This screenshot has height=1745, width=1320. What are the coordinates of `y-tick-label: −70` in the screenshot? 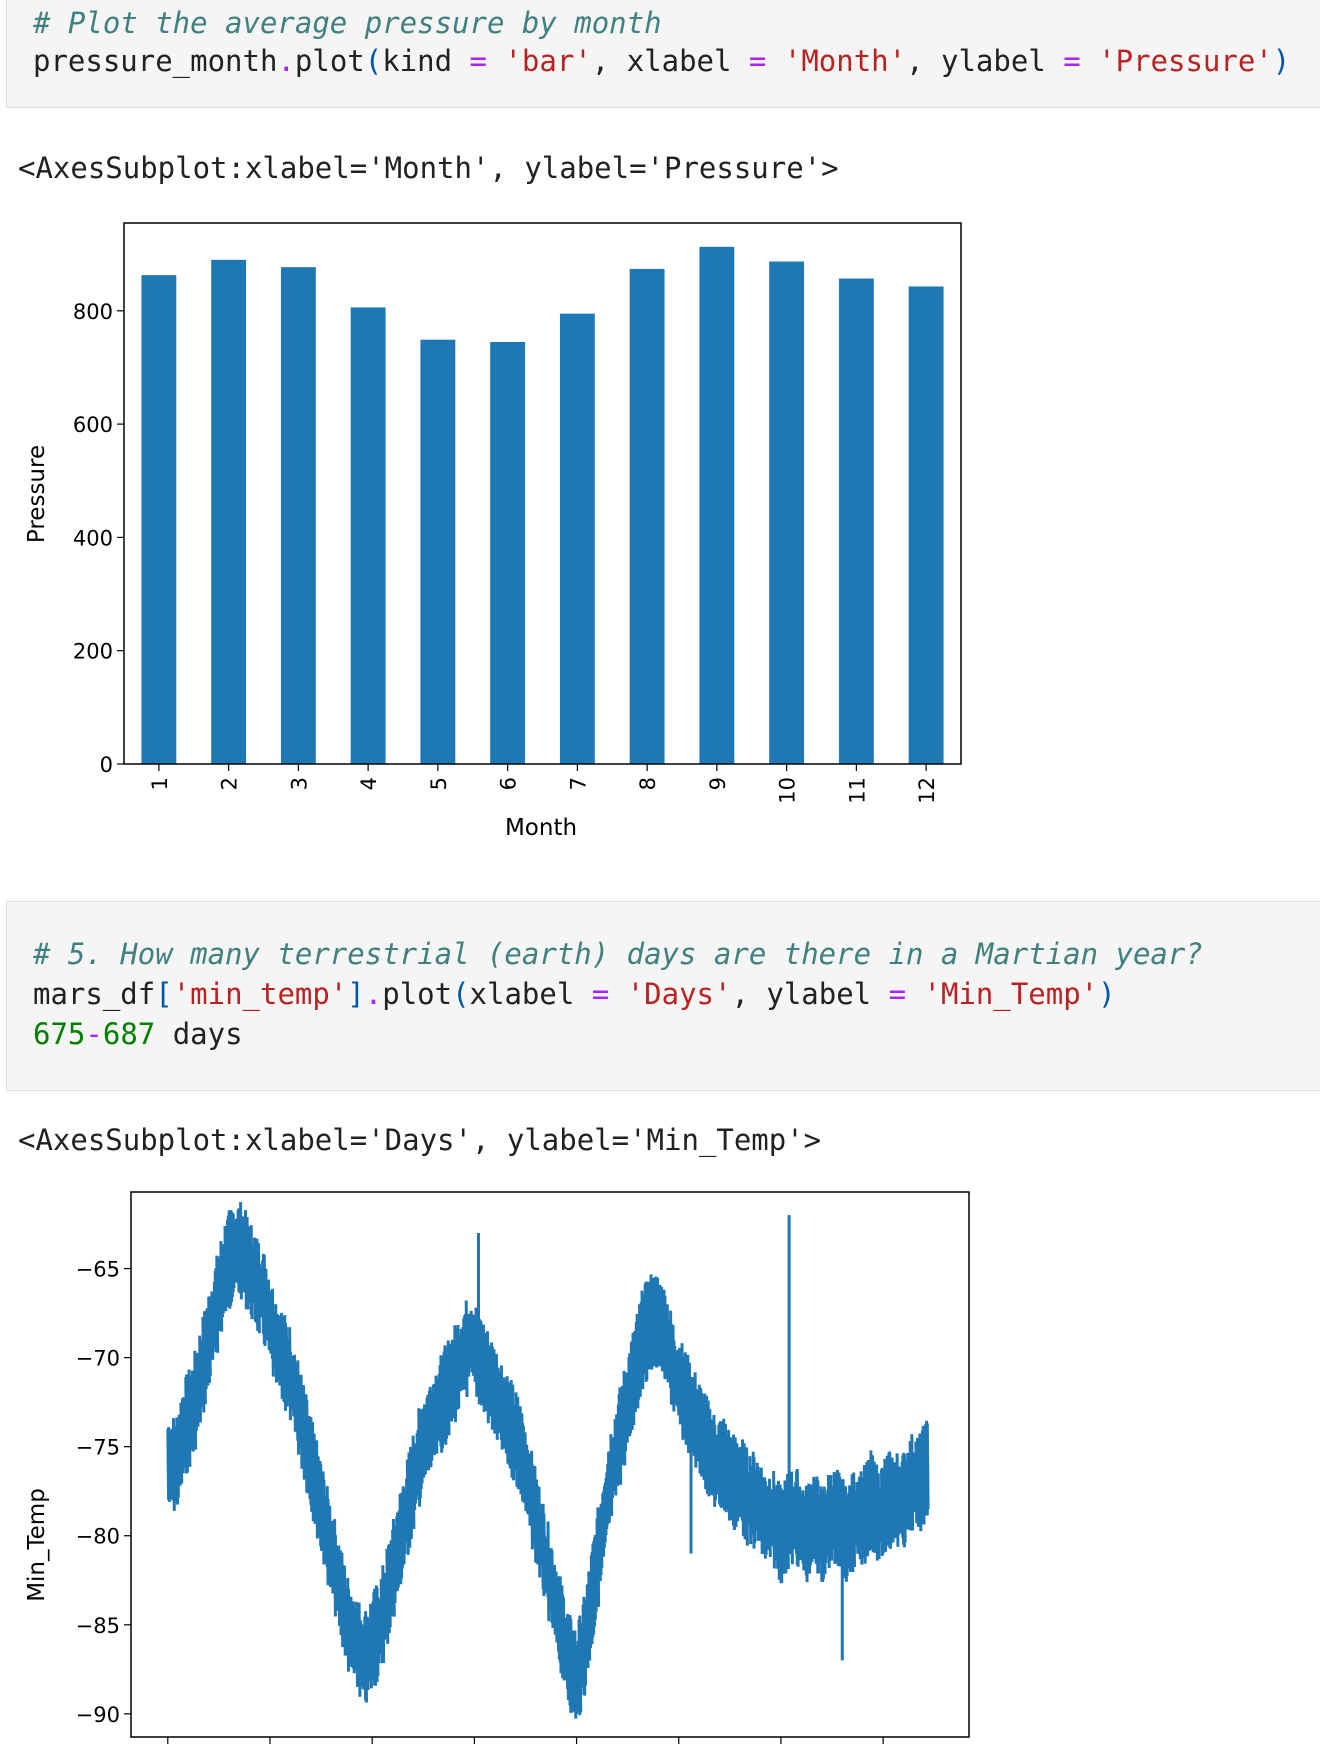 It's located at (98, 1359).